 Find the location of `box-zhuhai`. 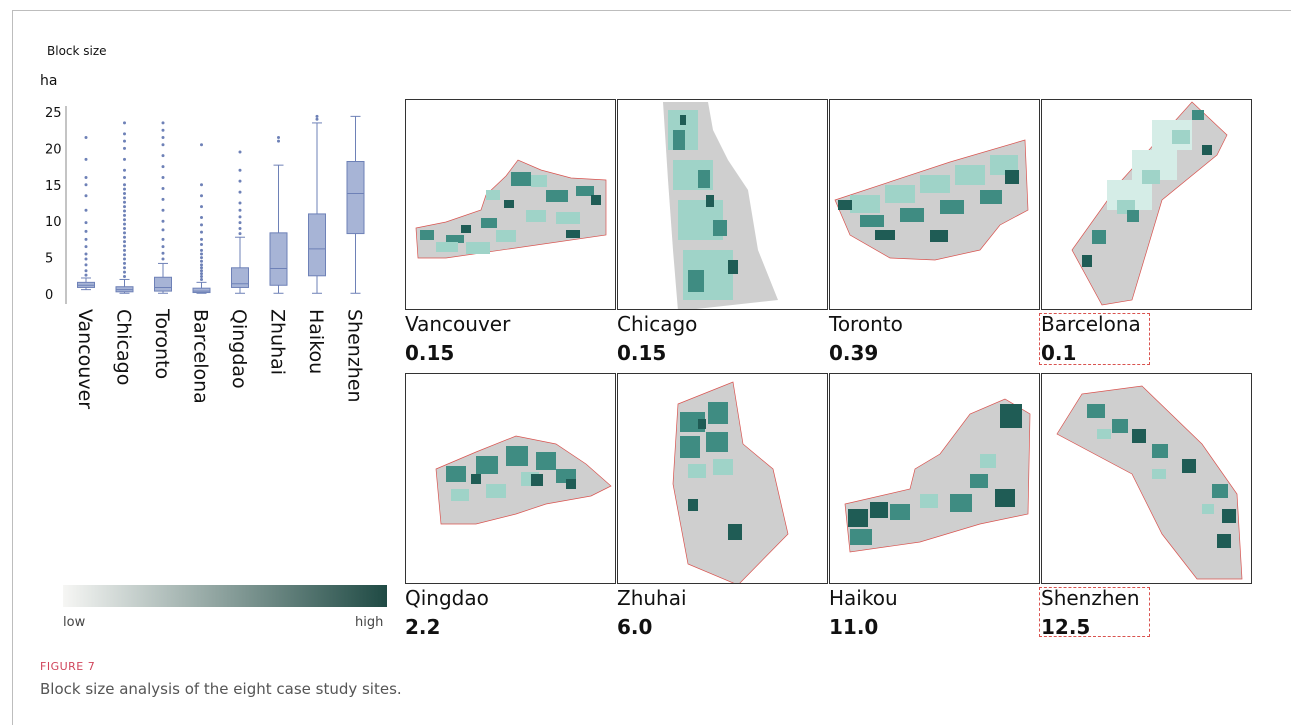

box-zhuhai is located at coordinates (278, 259).